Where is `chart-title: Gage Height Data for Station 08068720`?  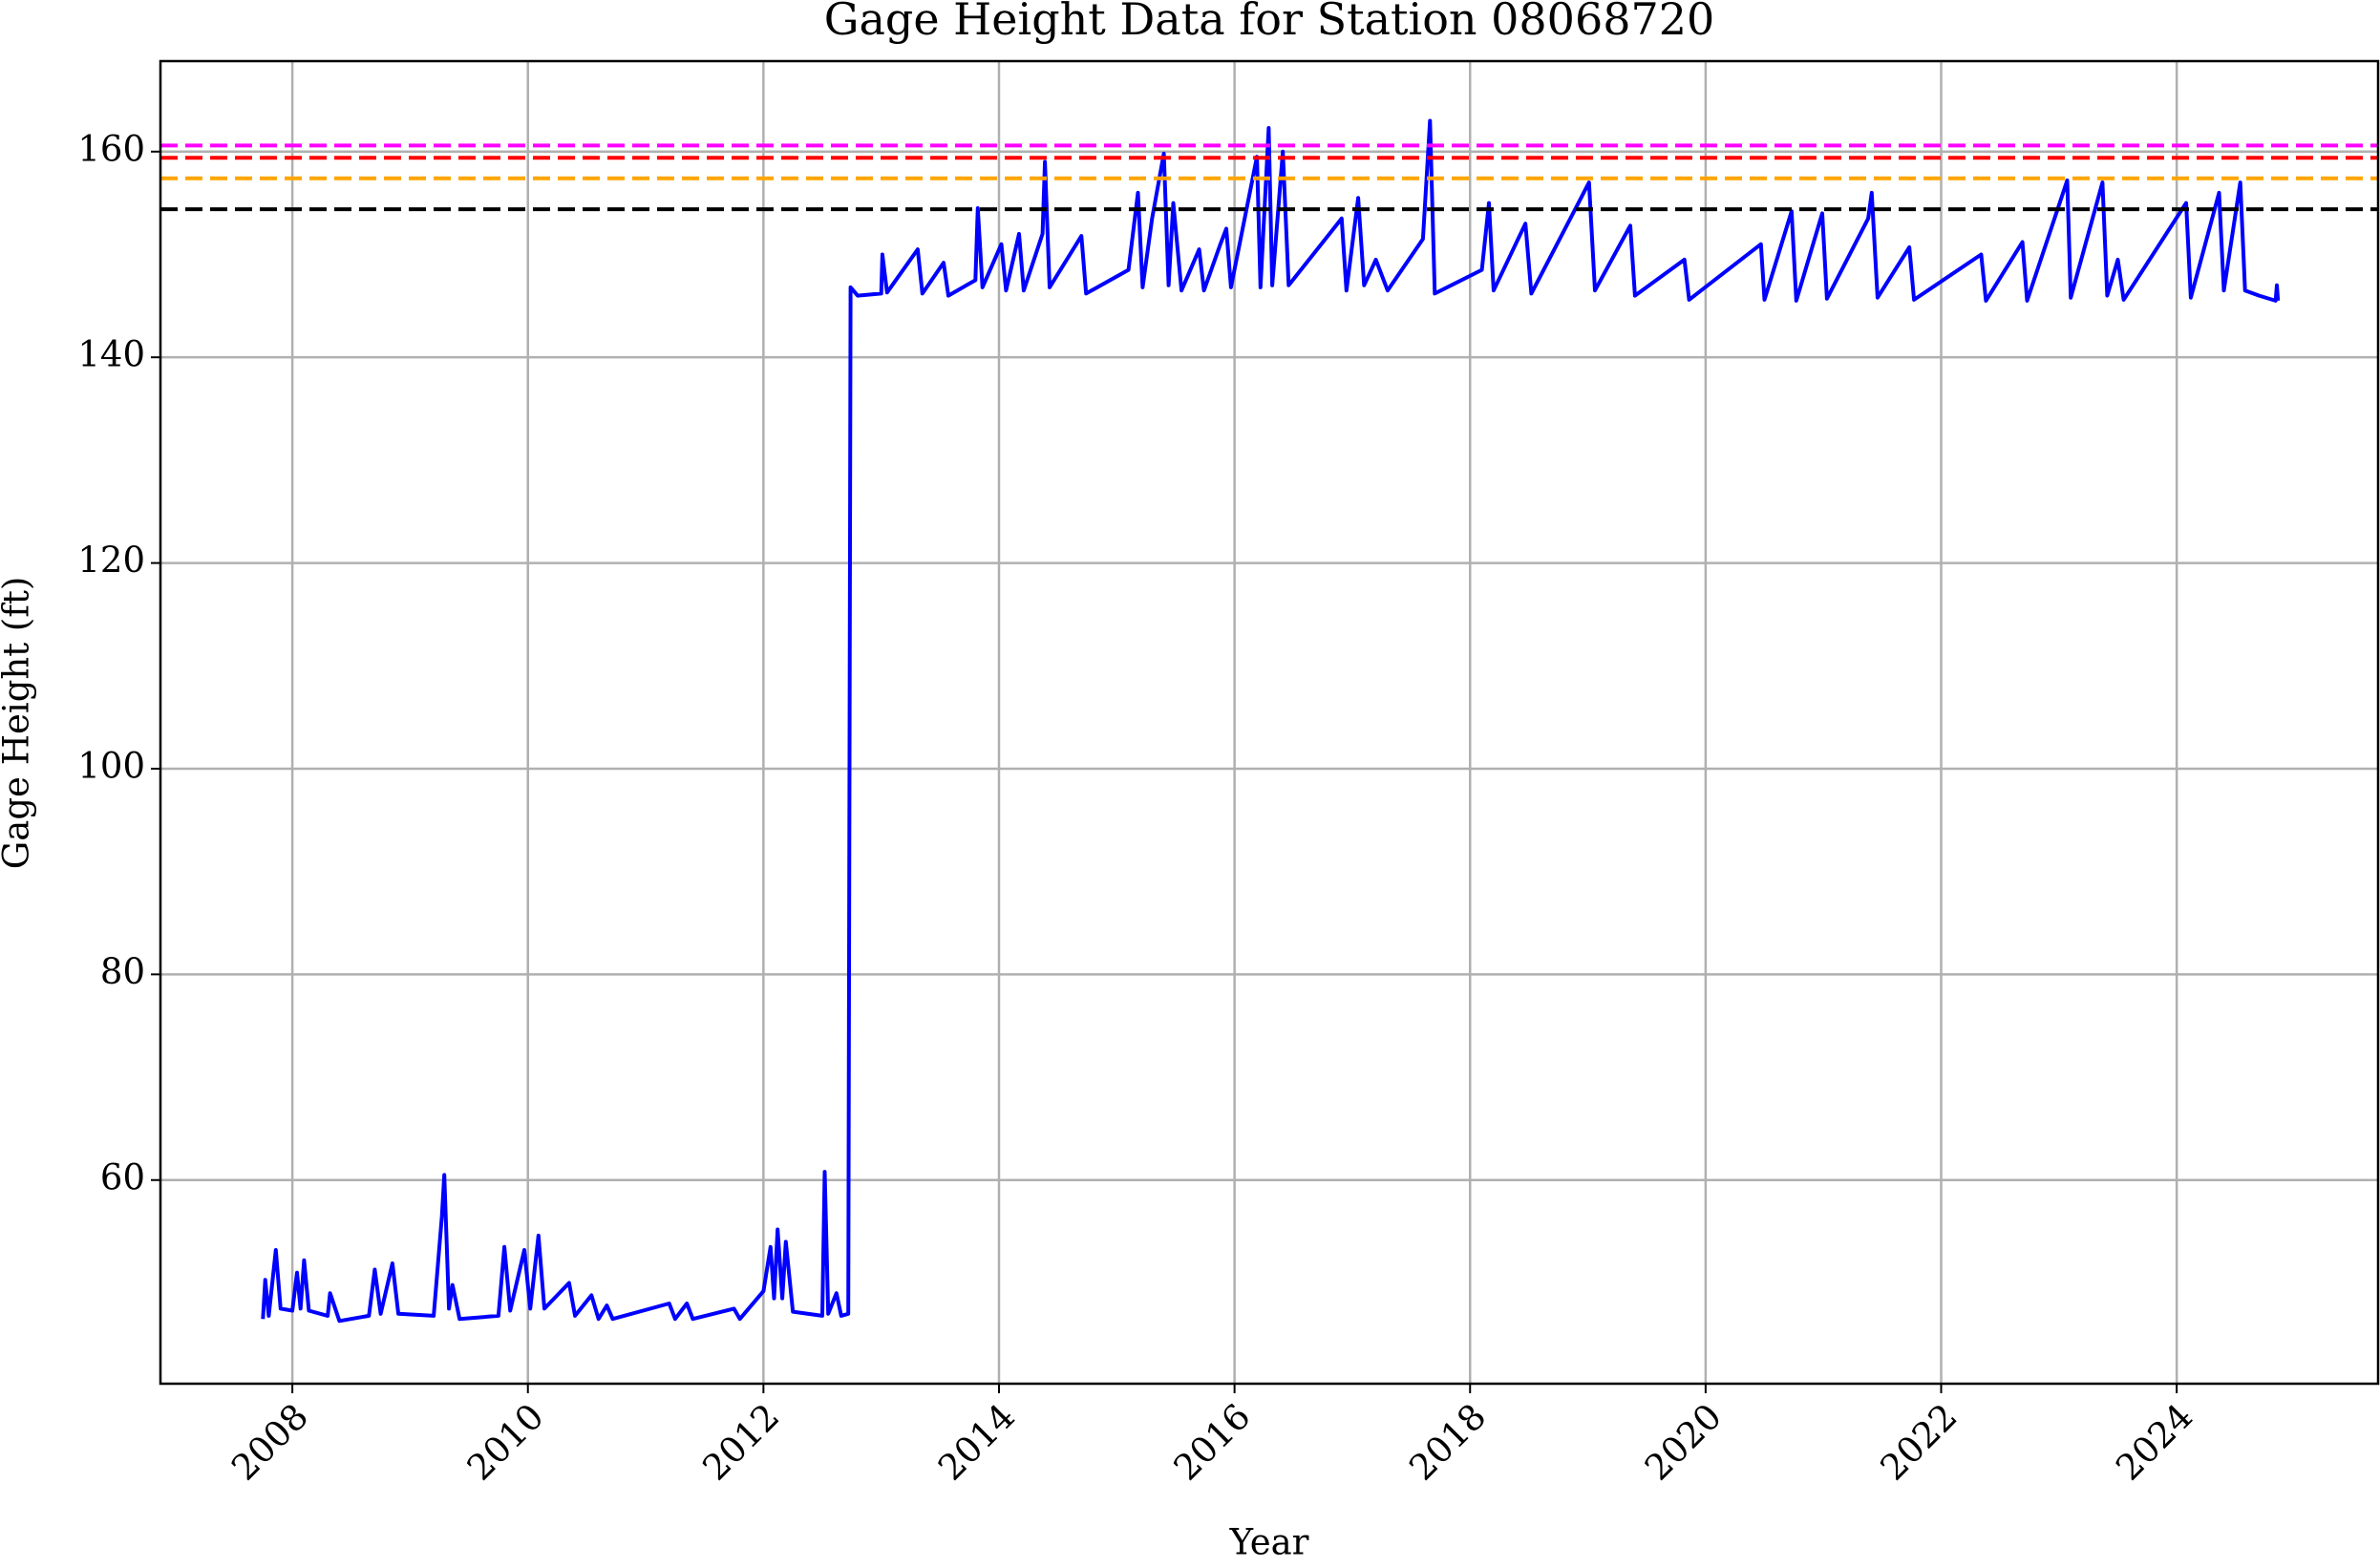
chart-title: Gage Height Data for Station 08068720 is located at coordinates (1269, 22).